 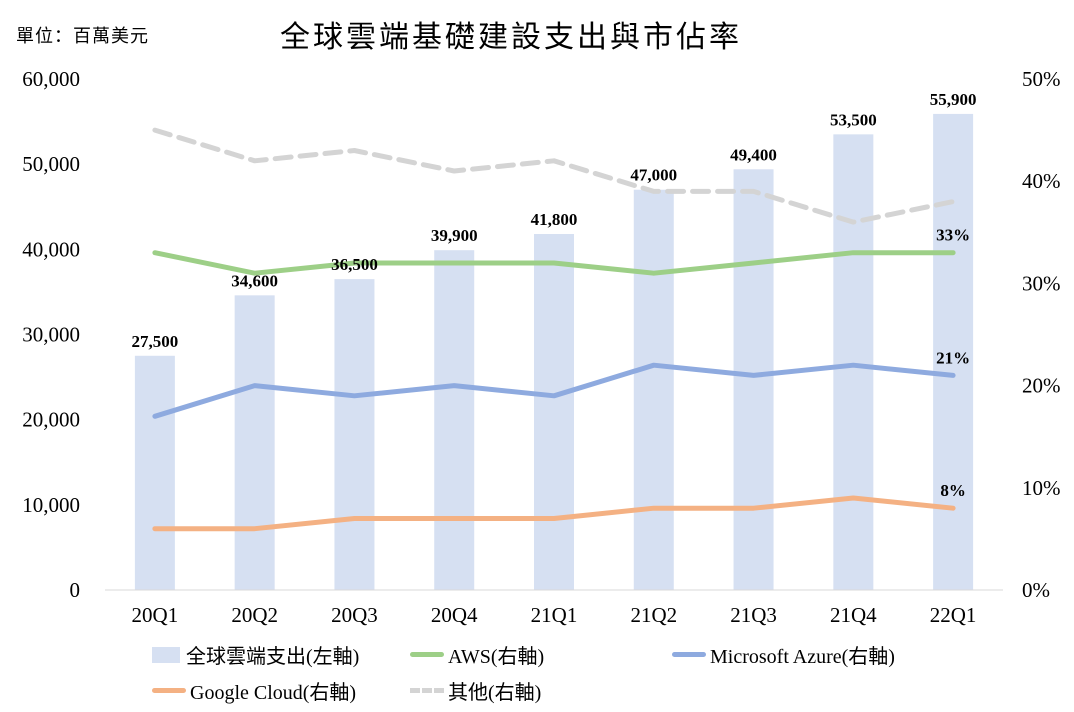 What do you see at coordinates (554, 219) in the screenshot?
I see `bar-data-label: 41,800` at bounding box center [554, 219].